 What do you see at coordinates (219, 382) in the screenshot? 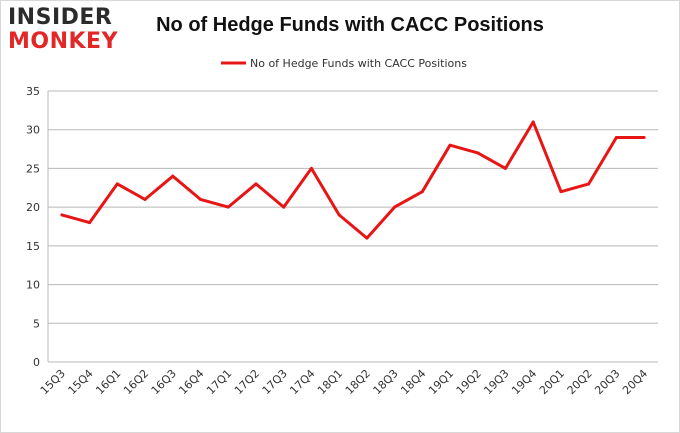
I see `x-tick-label: 17Q1` at bounding box center [219, 382].